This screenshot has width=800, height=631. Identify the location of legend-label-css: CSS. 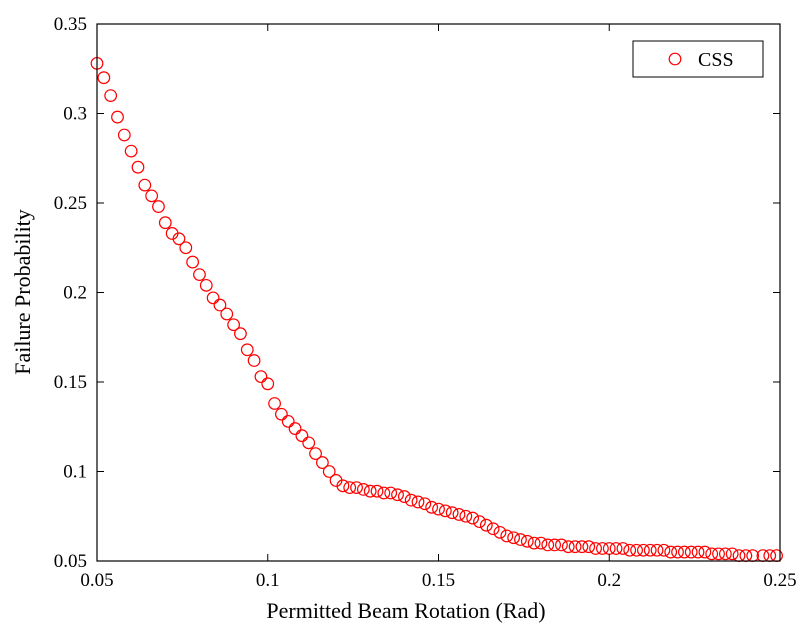
(716, 60).